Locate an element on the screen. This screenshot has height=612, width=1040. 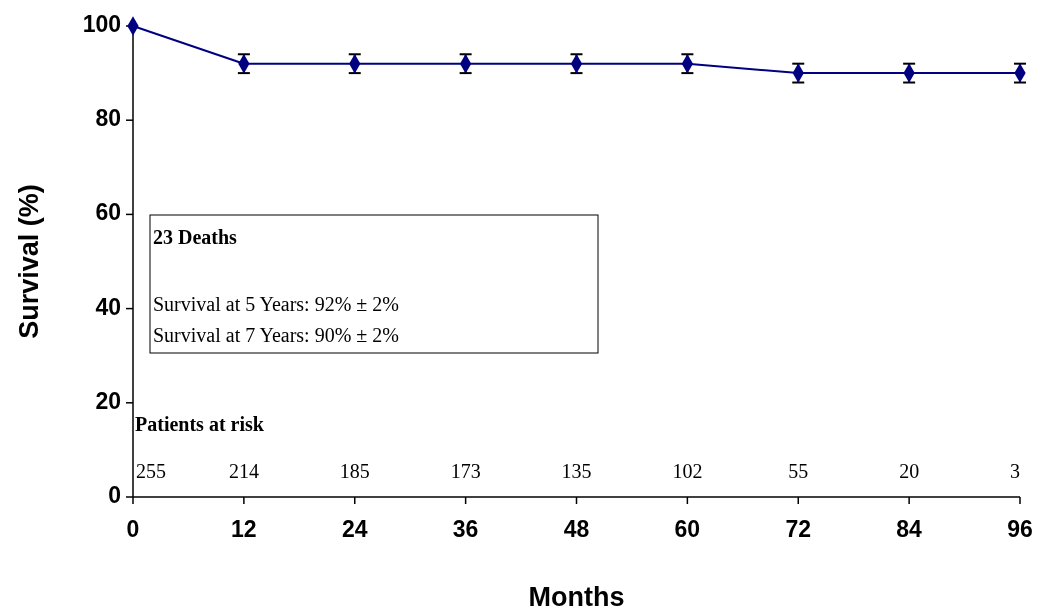
x-tick-label: 12 is located at coordinates (244, 529).